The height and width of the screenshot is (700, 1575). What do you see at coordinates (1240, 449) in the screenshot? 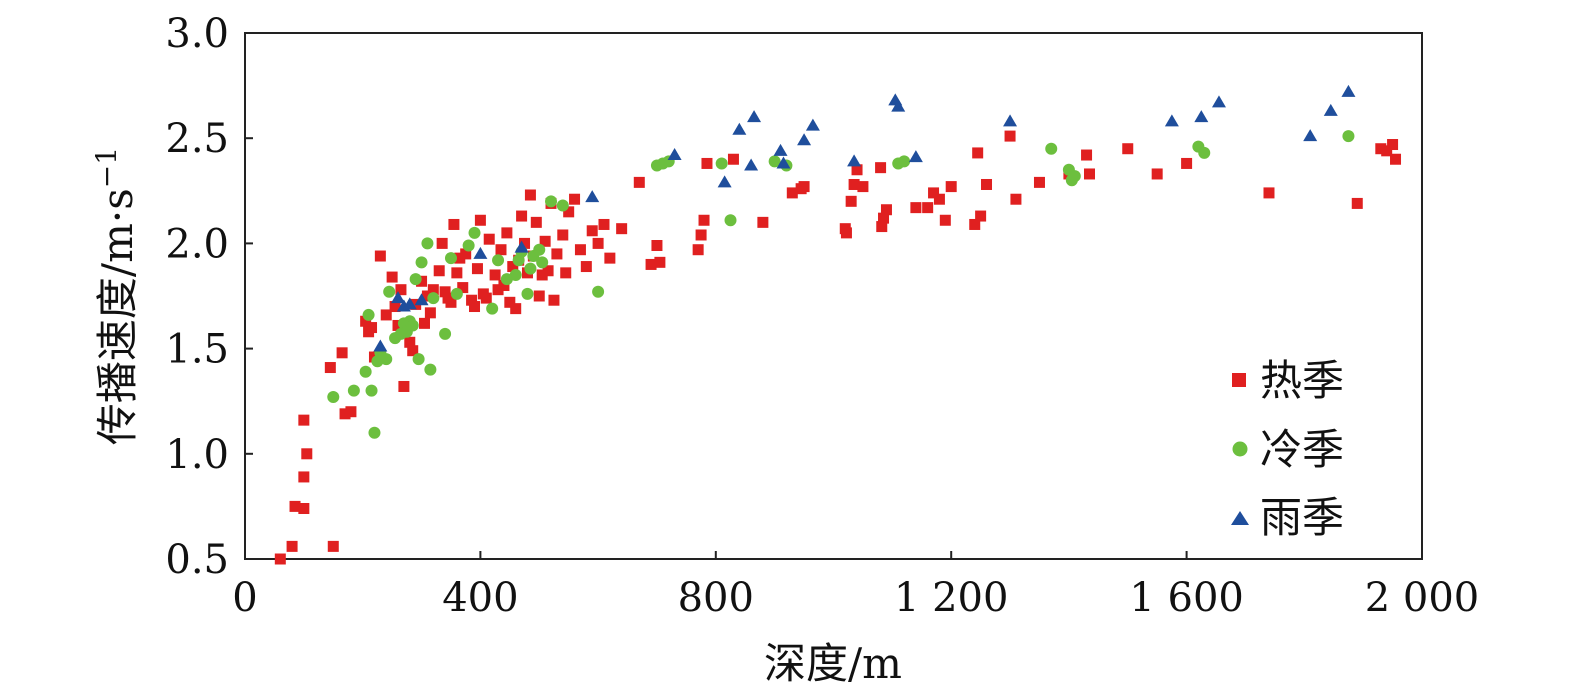
I see `legend-marker-cold` at bounding box center [1240, 449].